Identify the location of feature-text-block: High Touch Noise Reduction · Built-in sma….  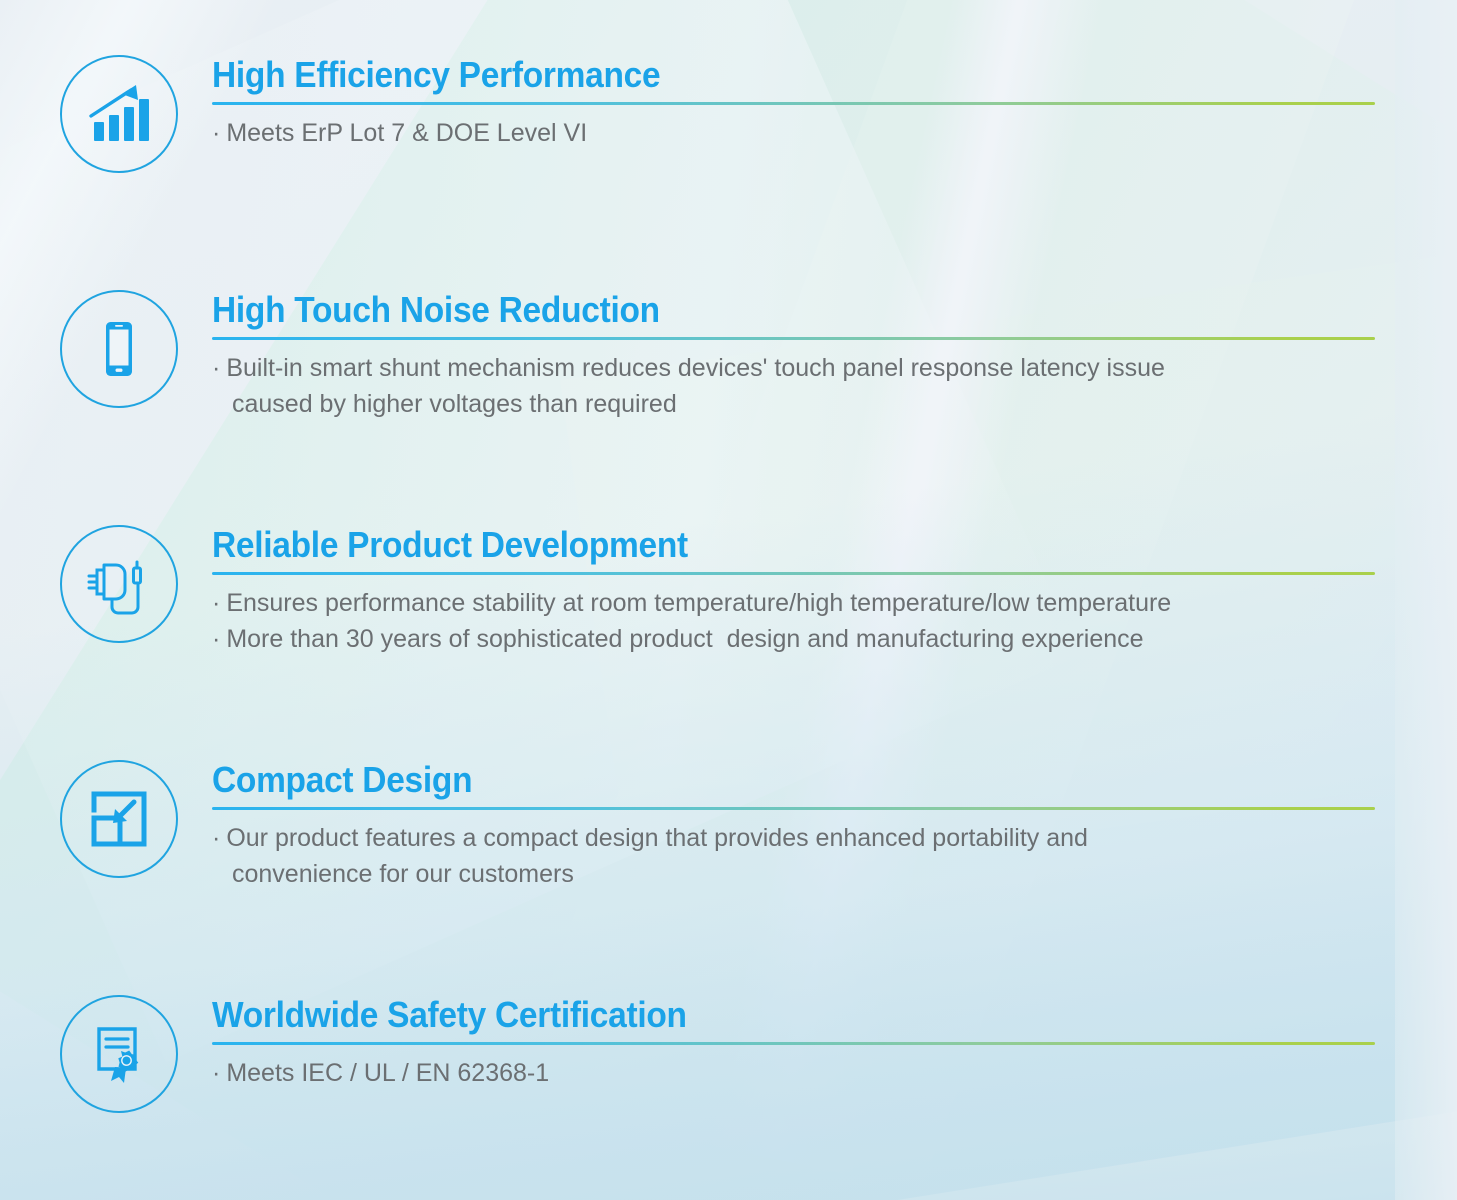
(793, 357).